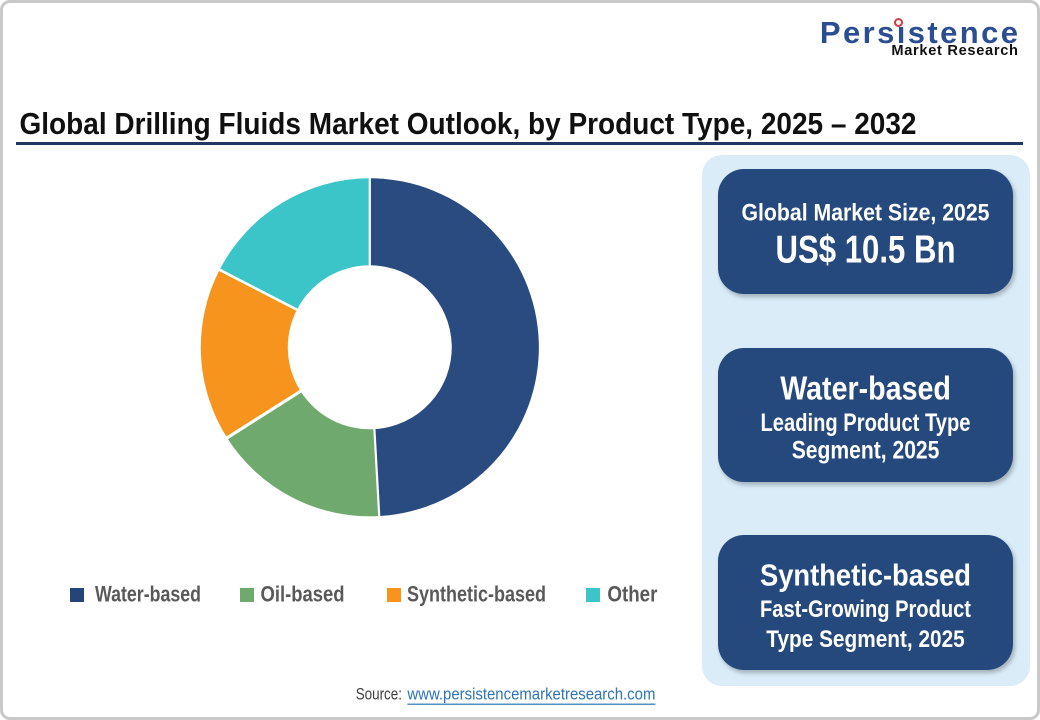  I want to click on svg-text: Leading Product Type, so click(866, 423).